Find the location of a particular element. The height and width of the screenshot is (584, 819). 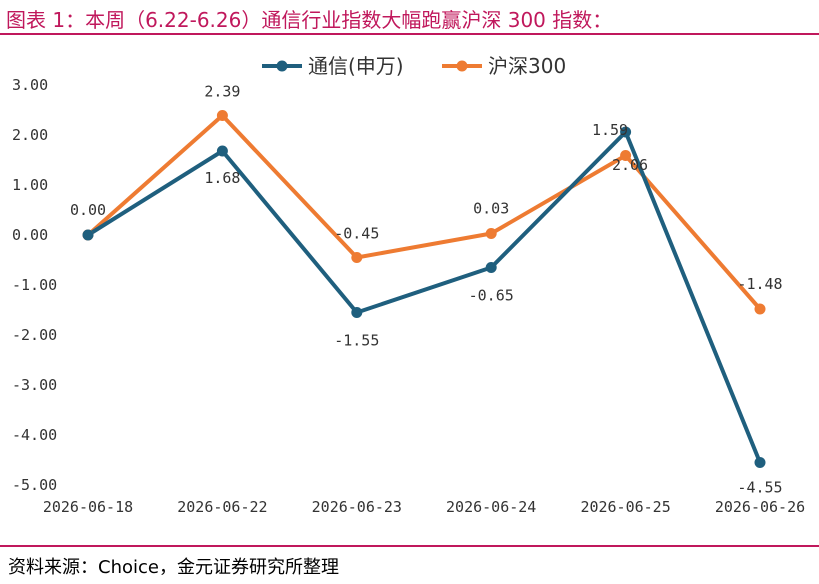

legend-item: 沪深300 is located at coordinates (504, 66).